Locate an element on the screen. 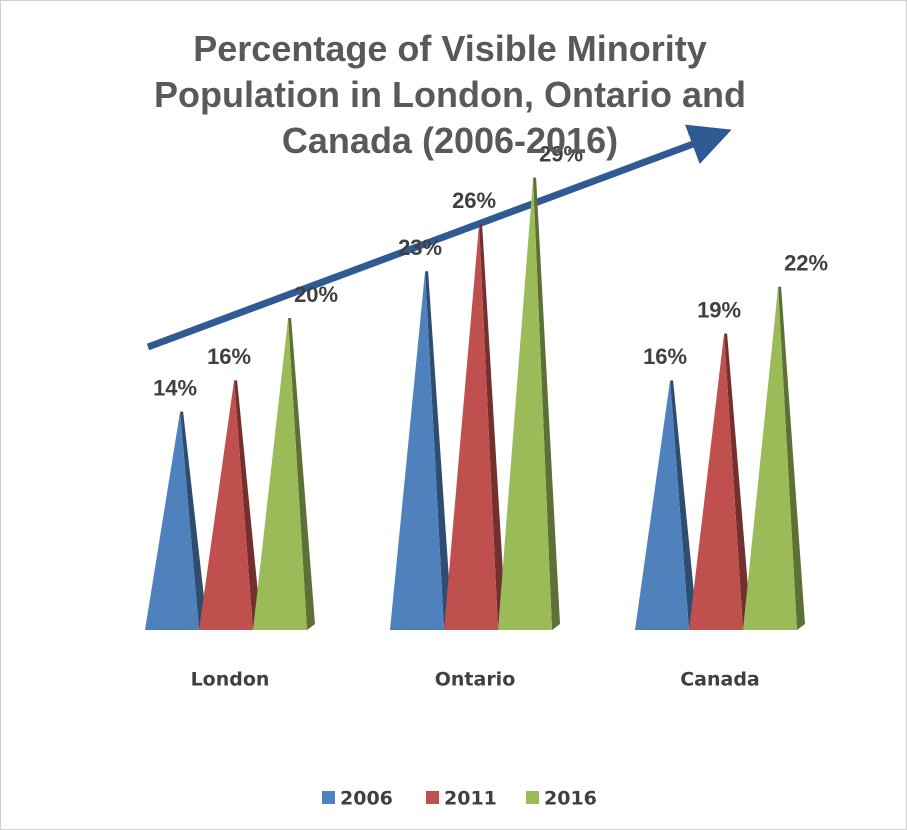  data-label: 20% is located at coordinates (316, 294).